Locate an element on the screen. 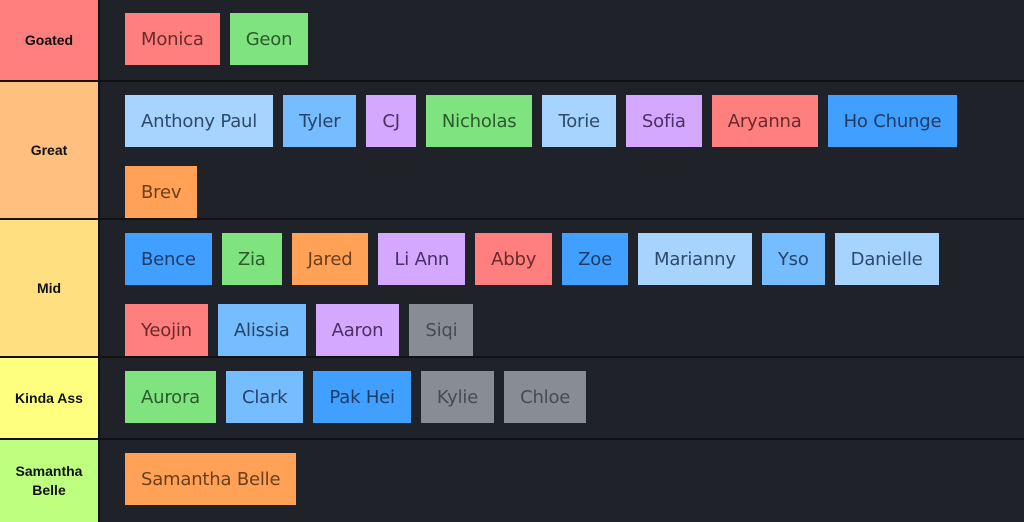 The image size is (1024, 522). tier-item-danielle: Danielle is located at coordinates (886, 259).